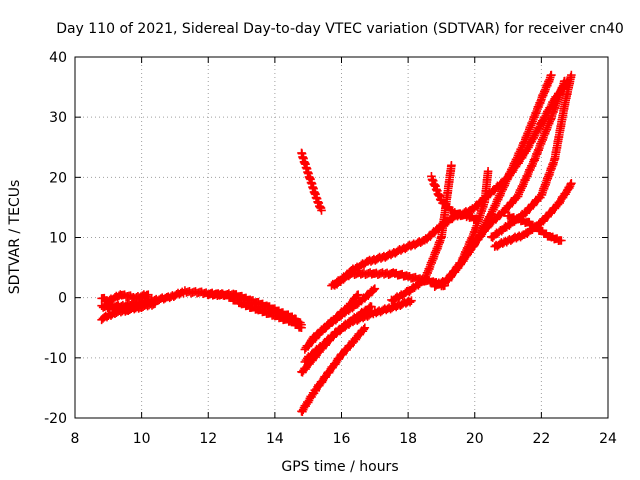 This screenshot has width=640, height=480. I want to click on y-tick-label: -20, so click(55, 419).